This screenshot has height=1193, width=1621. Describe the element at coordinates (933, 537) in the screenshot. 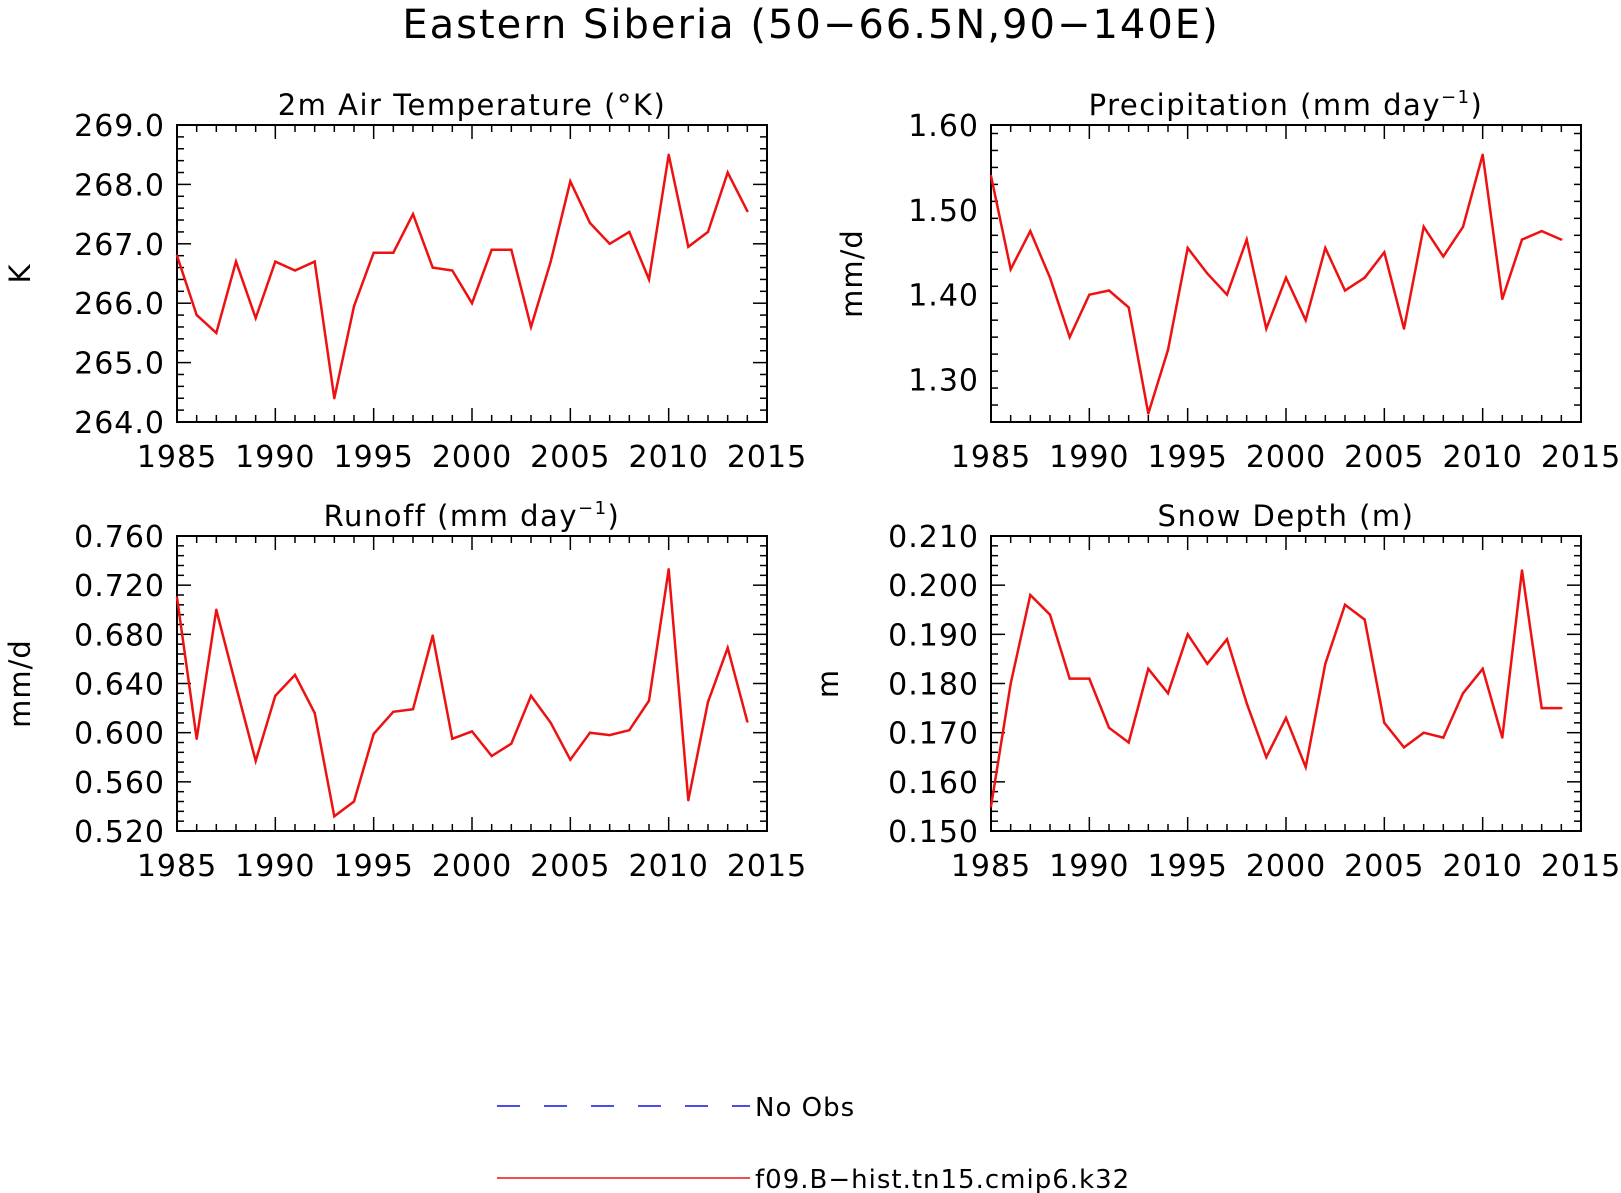

I see `y-tick-label: 0.210` at that location.